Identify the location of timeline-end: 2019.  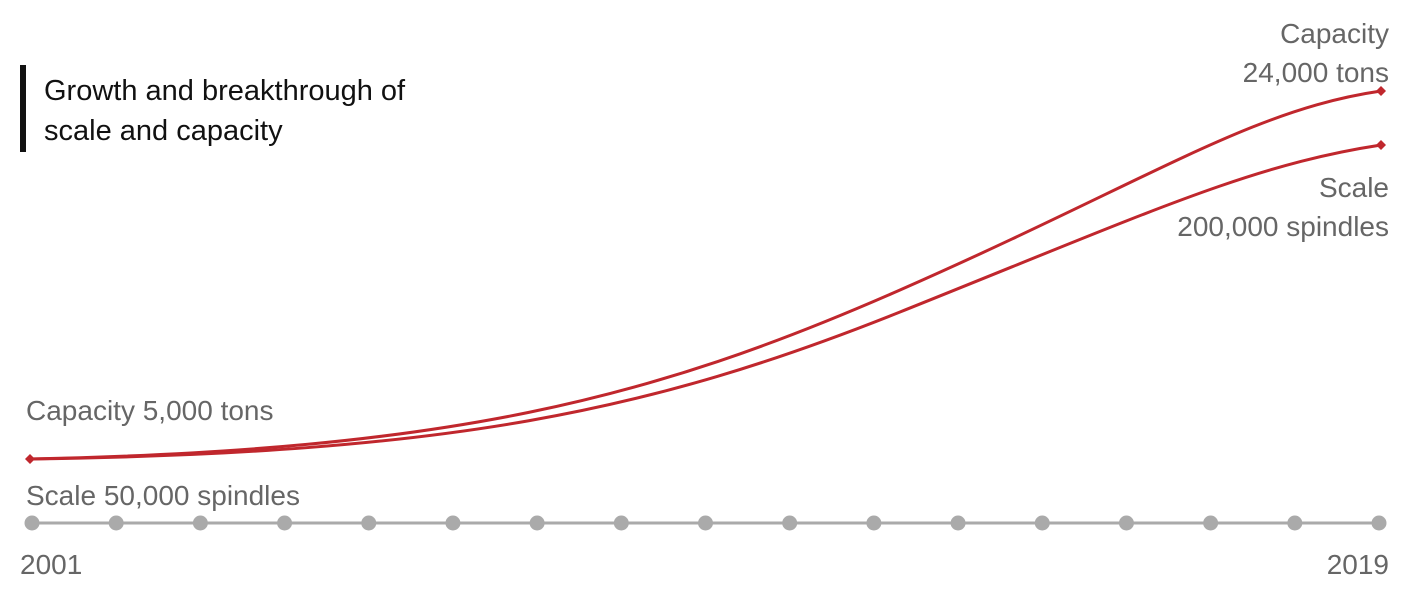
(1358, 564).